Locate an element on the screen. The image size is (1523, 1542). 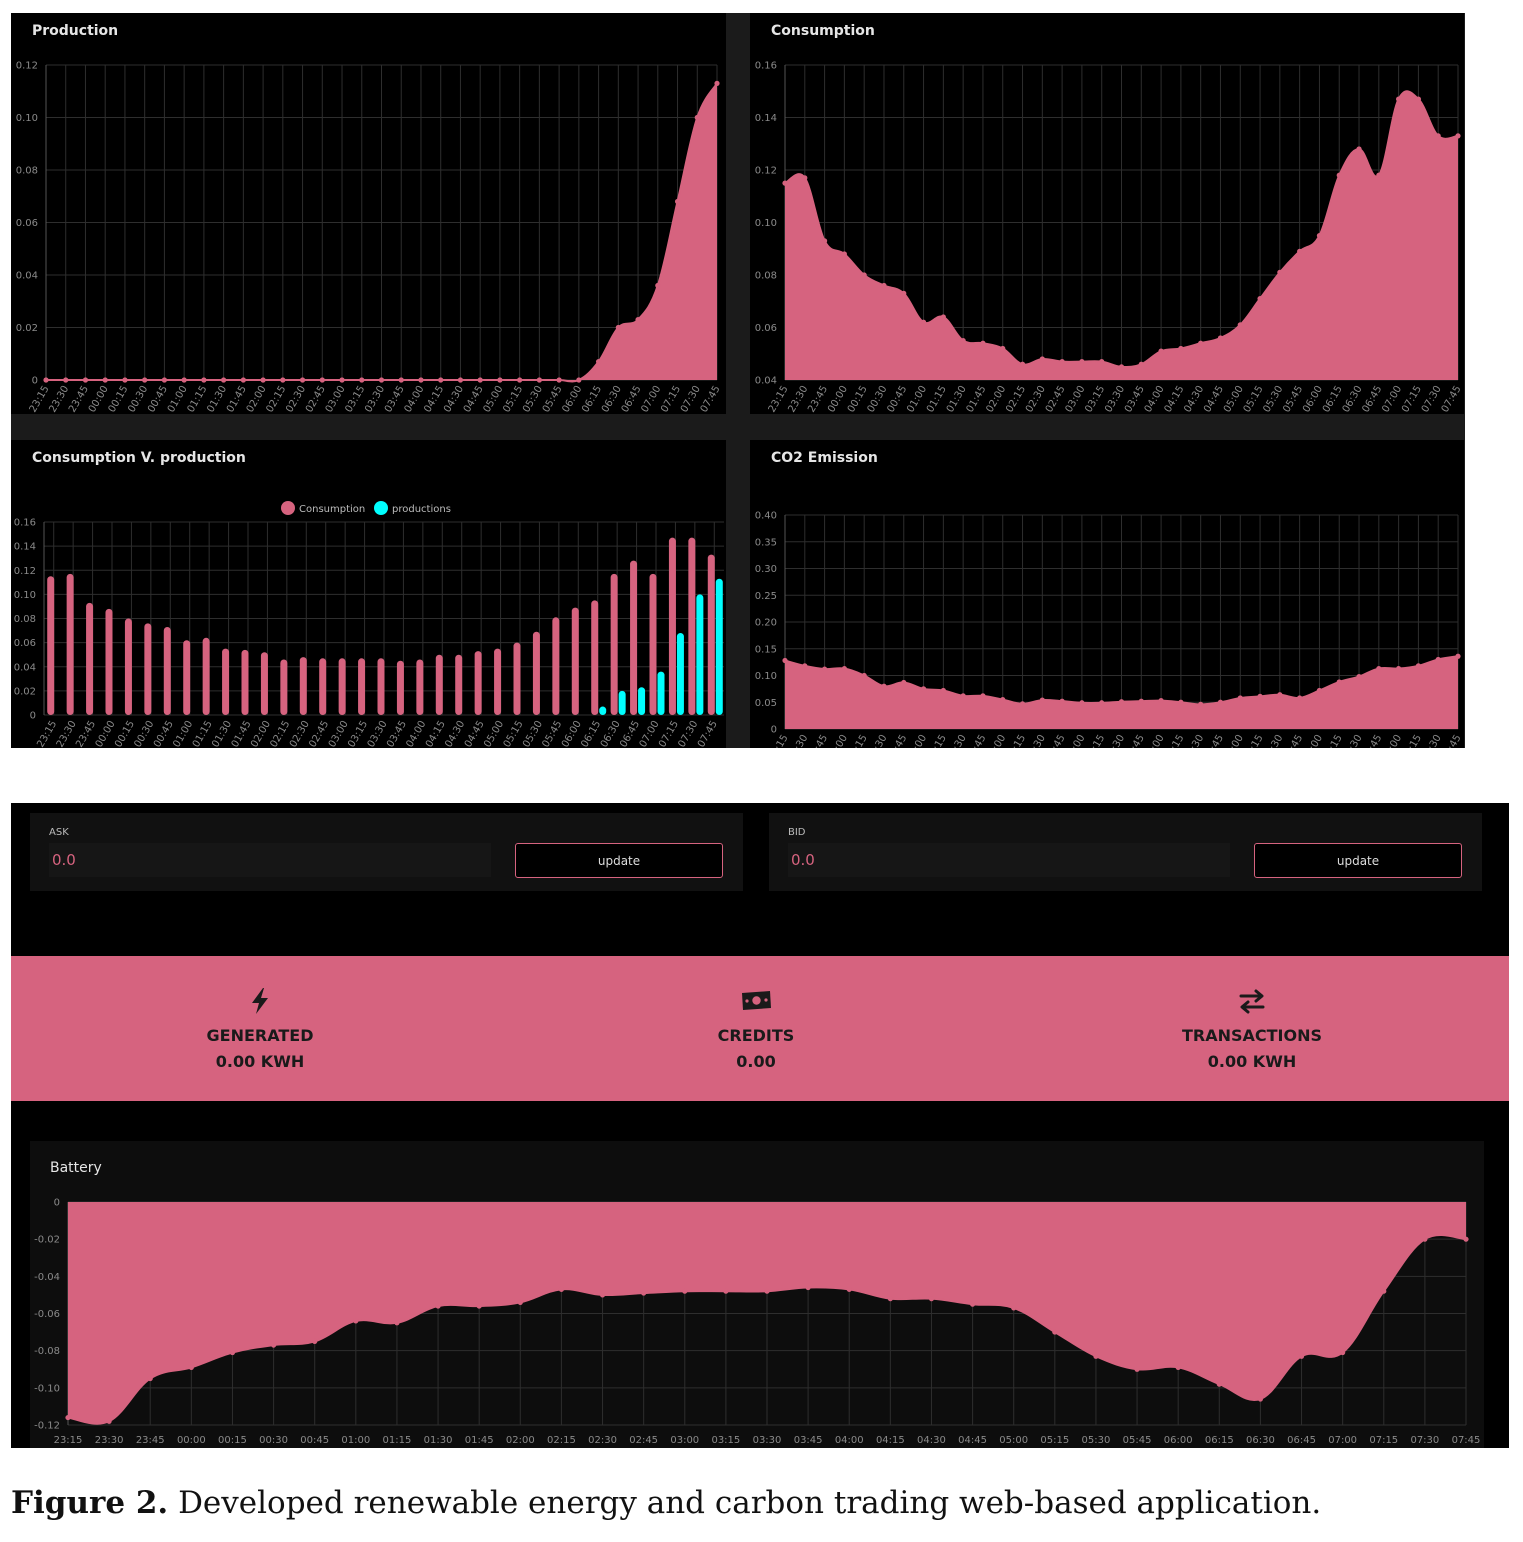
y-tick-label: -0.12 is located at coordinates (47, 1426).